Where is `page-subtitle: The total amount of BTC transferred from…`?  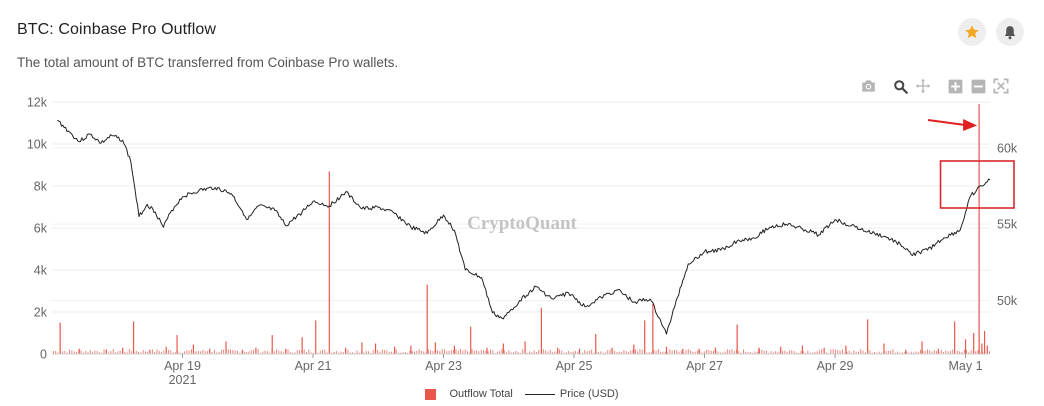 page-subtitle: The total amount of BTC transferred from… is located at coordinates (208, 62).